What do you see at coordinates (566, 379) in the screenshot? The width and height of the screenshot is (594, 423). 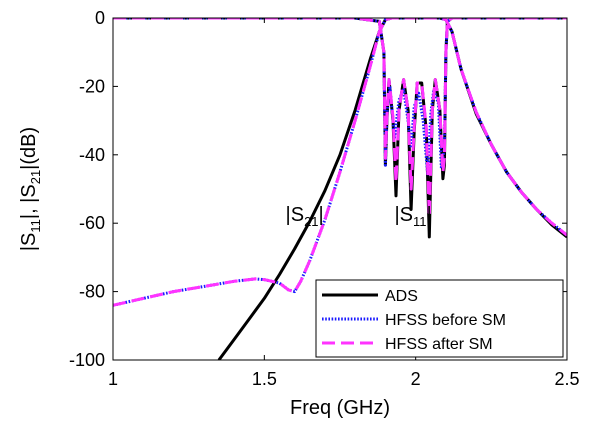 I see `x-tick-label: 2.5` at bounding box center [566, 379].